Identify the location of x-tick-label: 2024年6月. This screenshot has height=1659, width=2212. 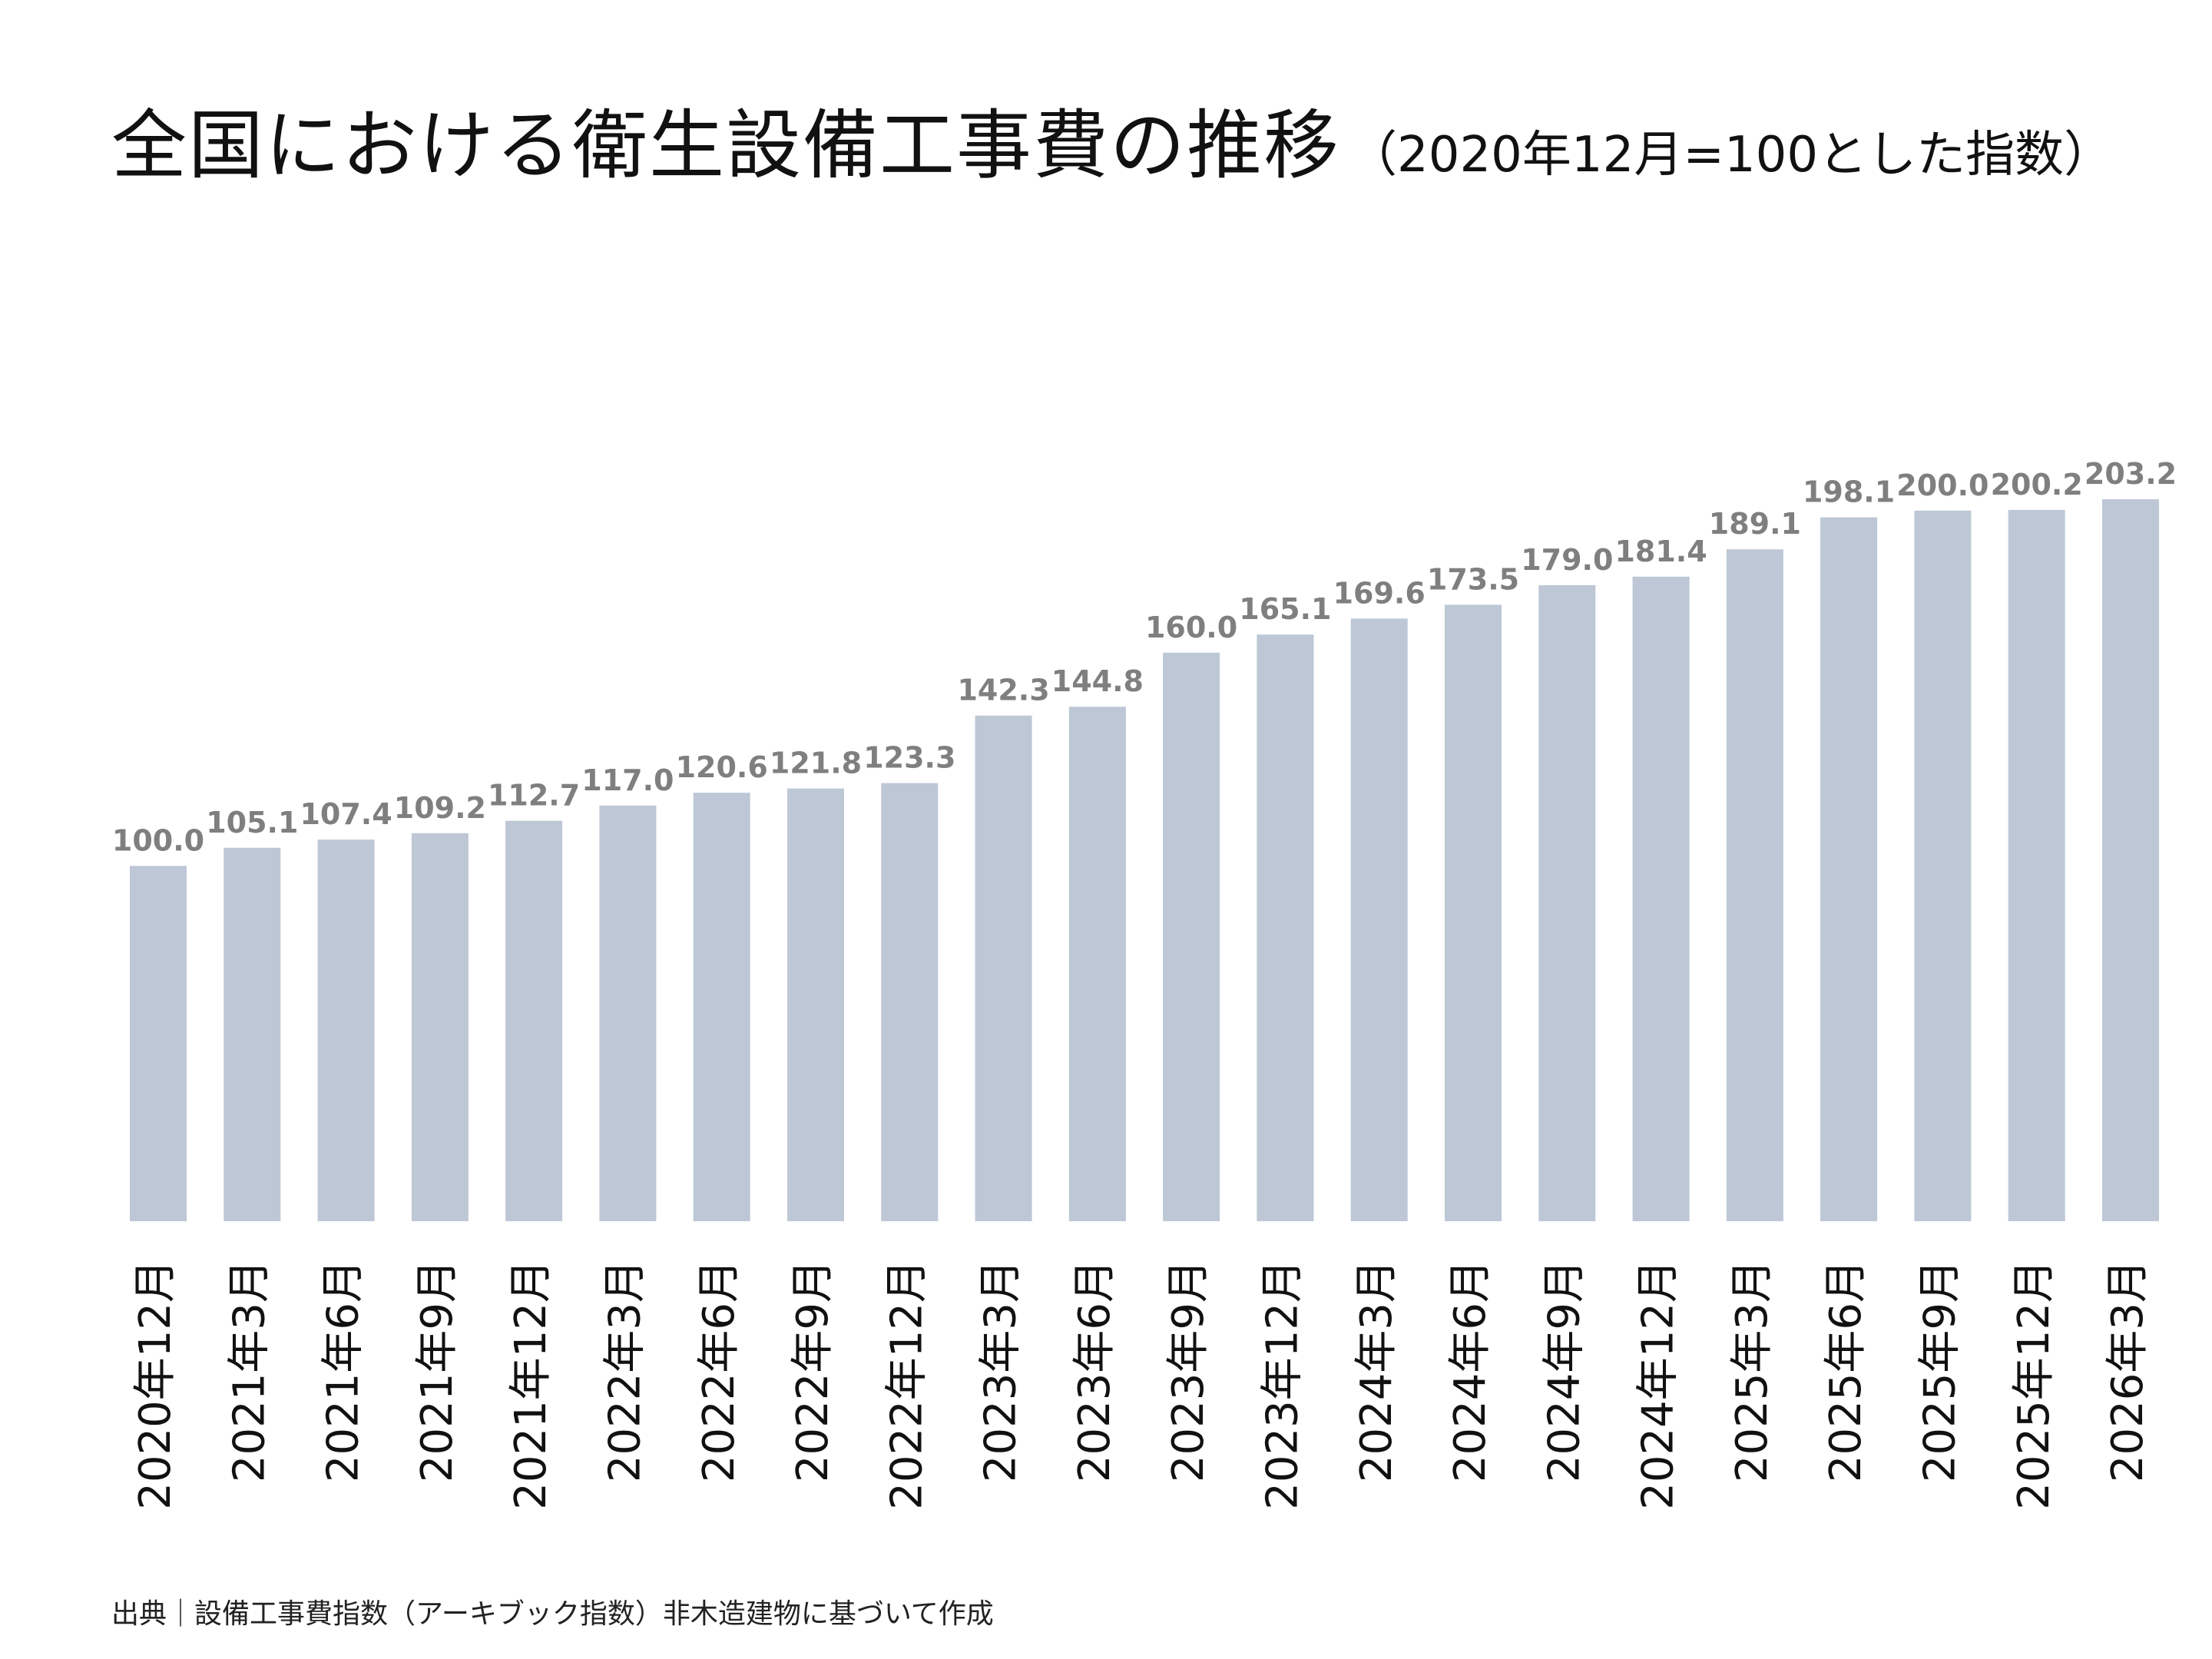
(1470, 1371).